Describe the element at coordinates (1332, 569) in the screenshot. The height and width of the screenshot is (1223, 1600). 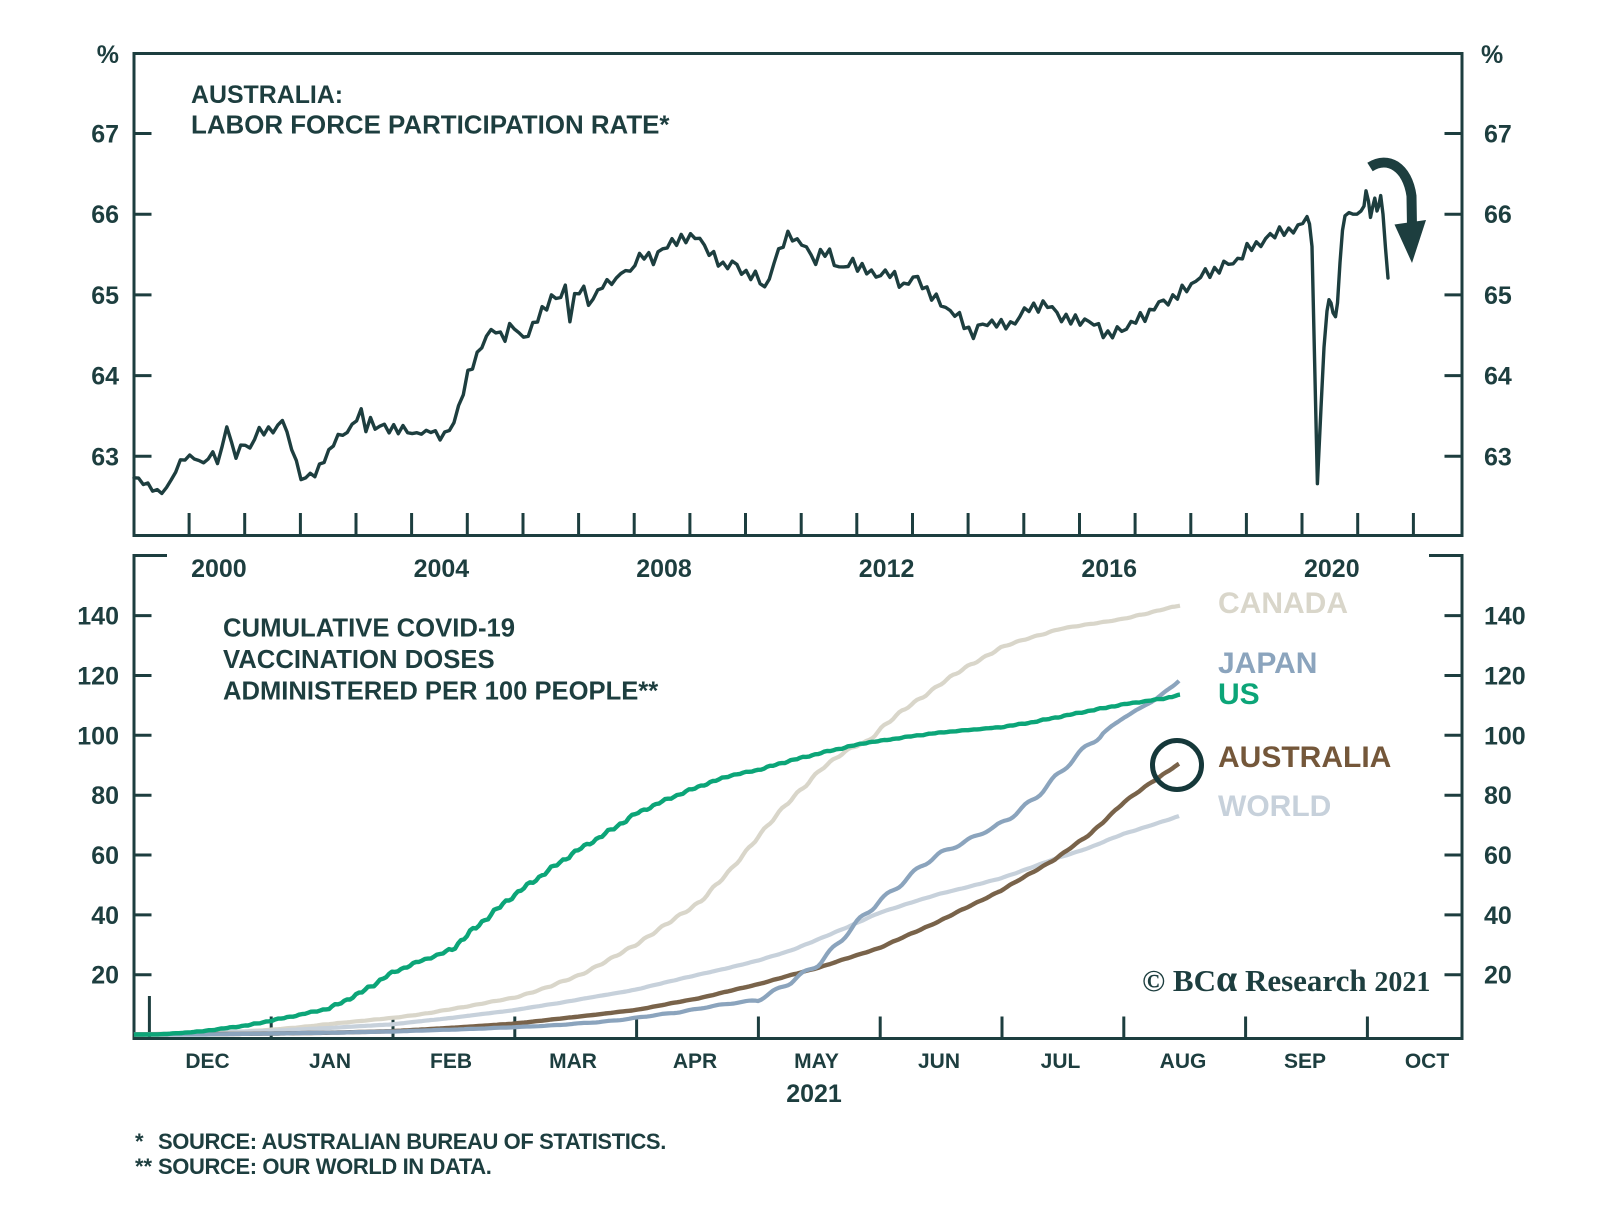
I see `svg-text: 2020` at that location.